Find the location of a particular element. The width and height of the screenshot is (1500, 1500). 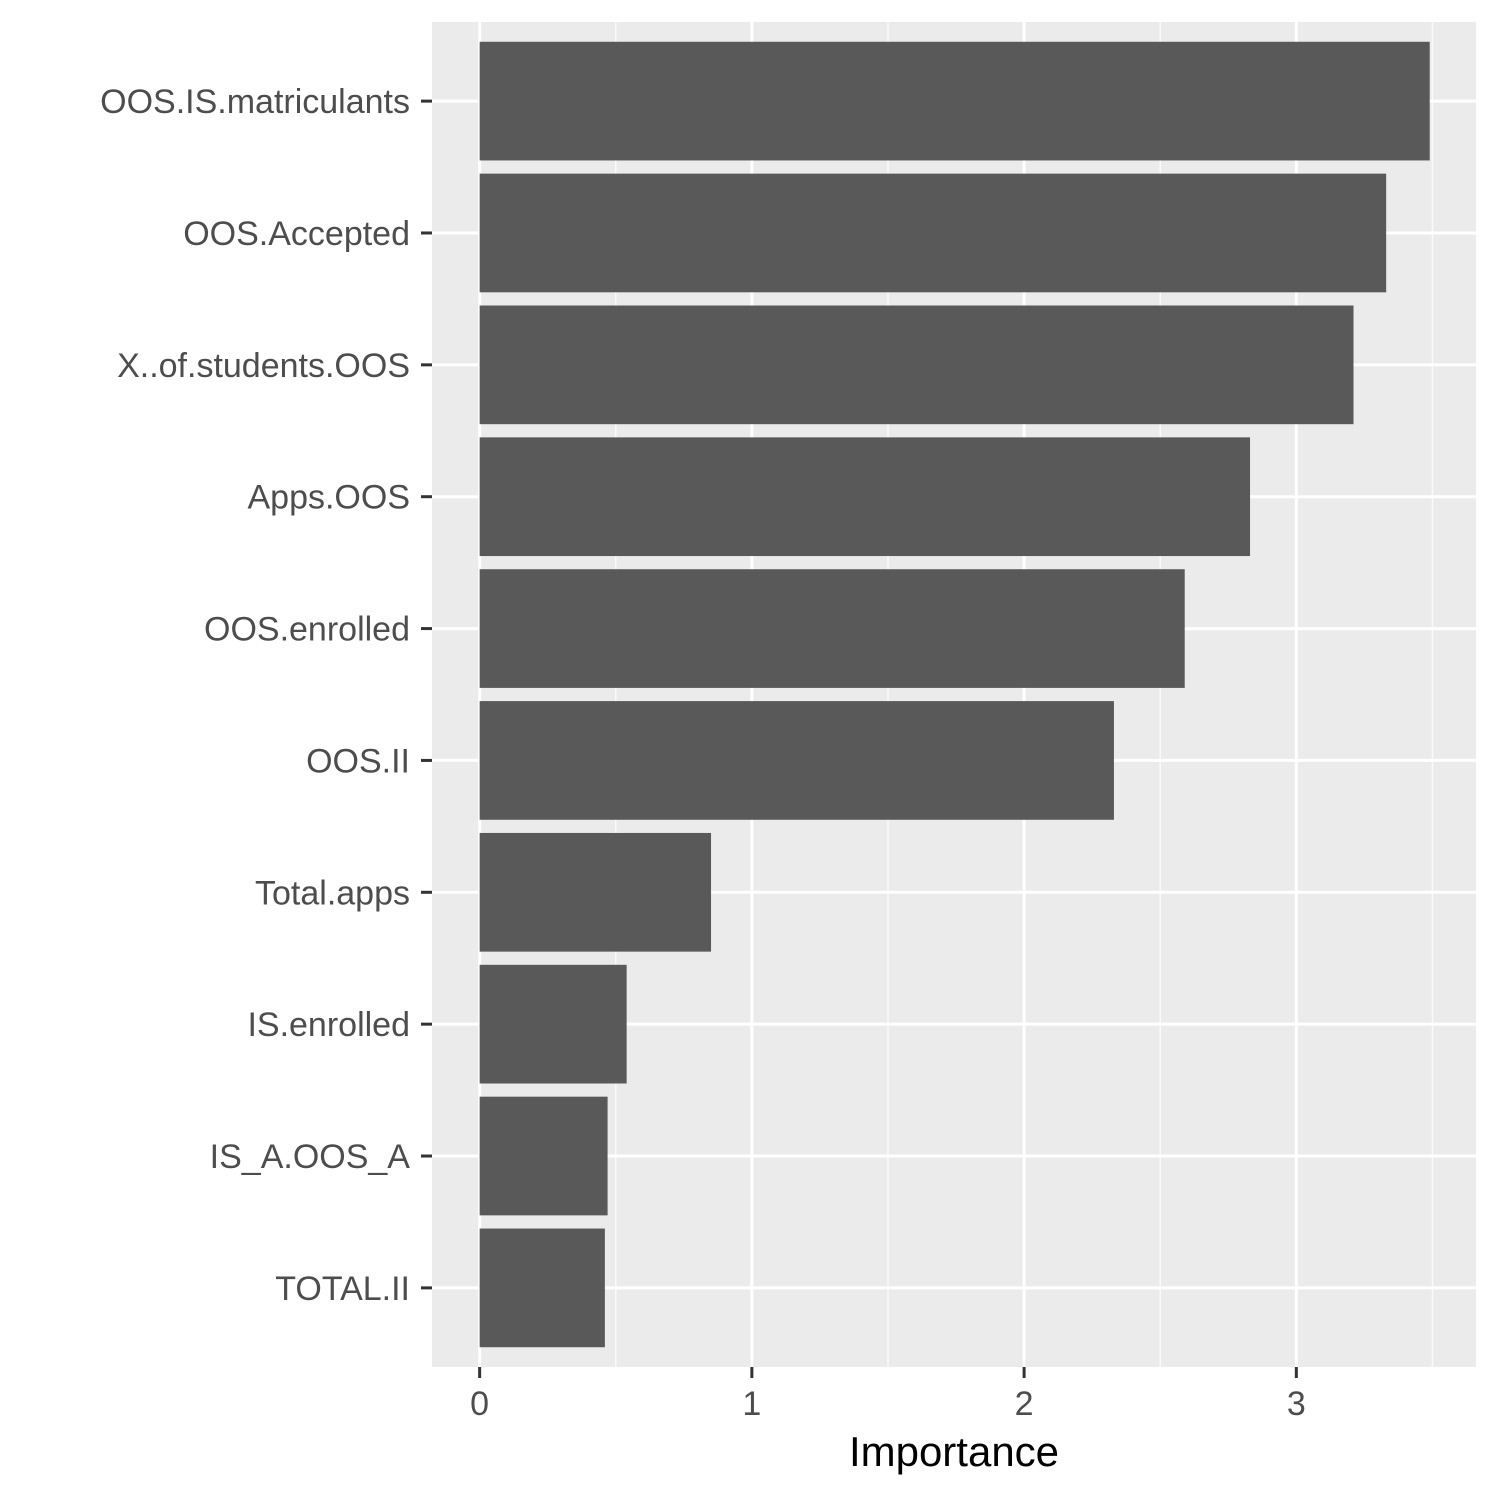

y-tick-label: TOTAL.II is located at coordinates (342, 1289).